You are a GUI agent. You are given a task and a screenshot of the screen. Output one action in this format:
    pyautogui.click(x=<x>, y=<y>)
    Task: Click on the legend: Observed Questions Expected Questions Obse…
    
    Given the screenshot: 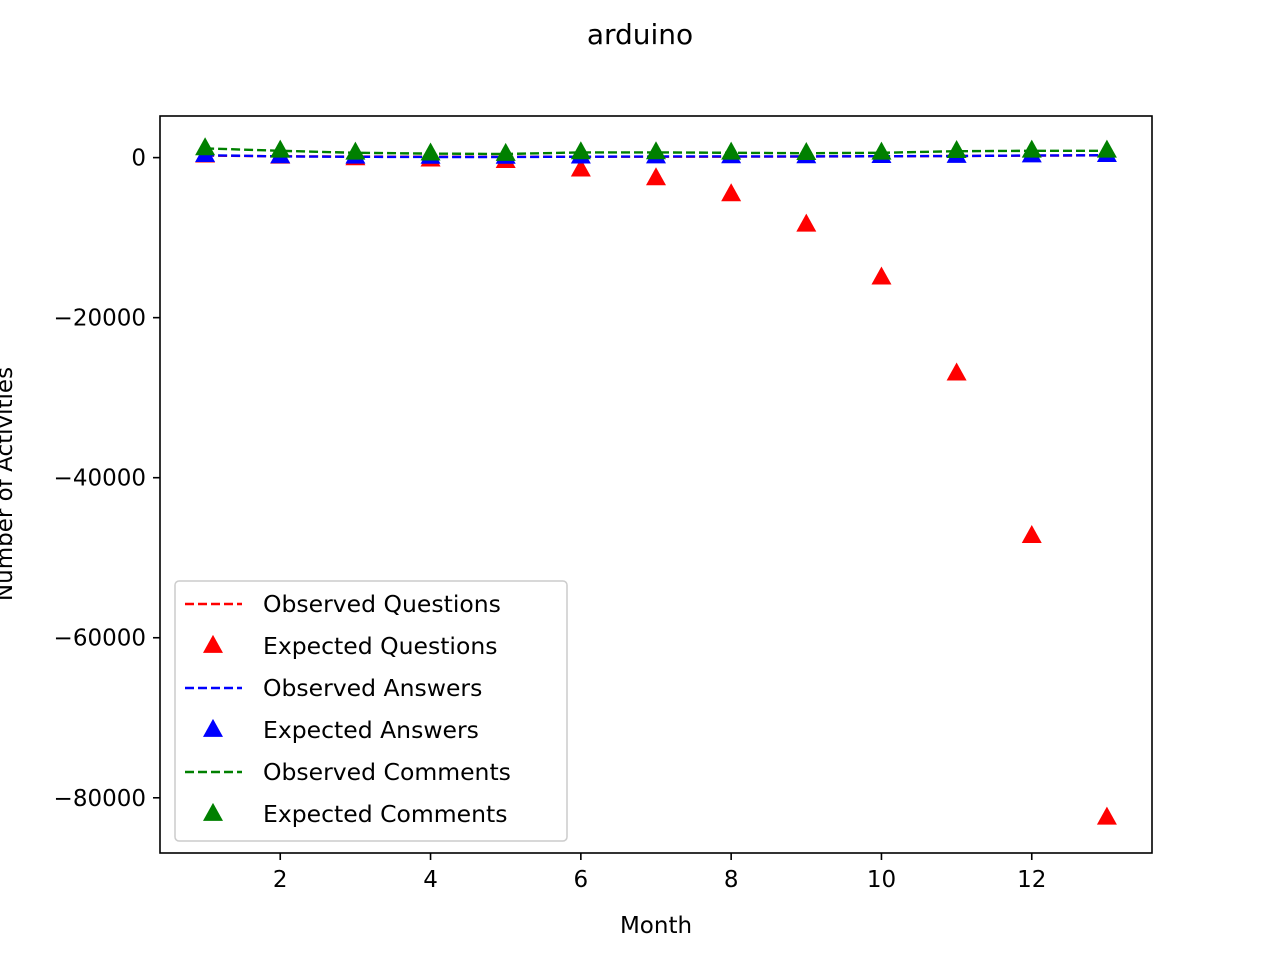 What is the action you would take?
    pyautogui.click(x=371, y=711)
    